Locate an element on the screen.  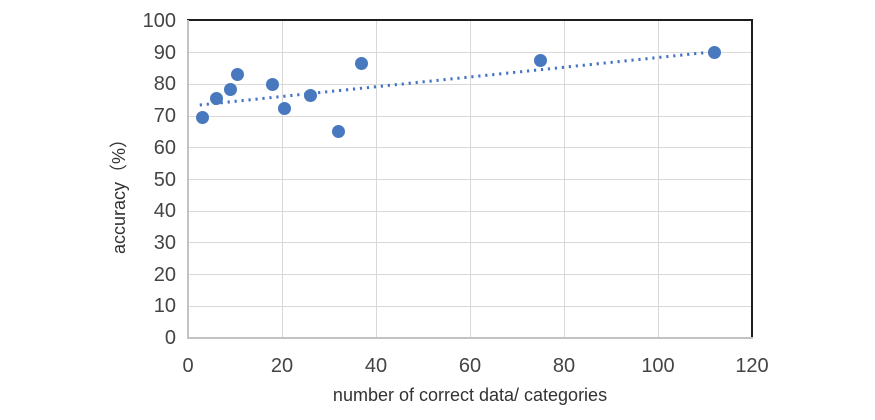
y-tick-label: 100 is located at coordinates (159, 21).